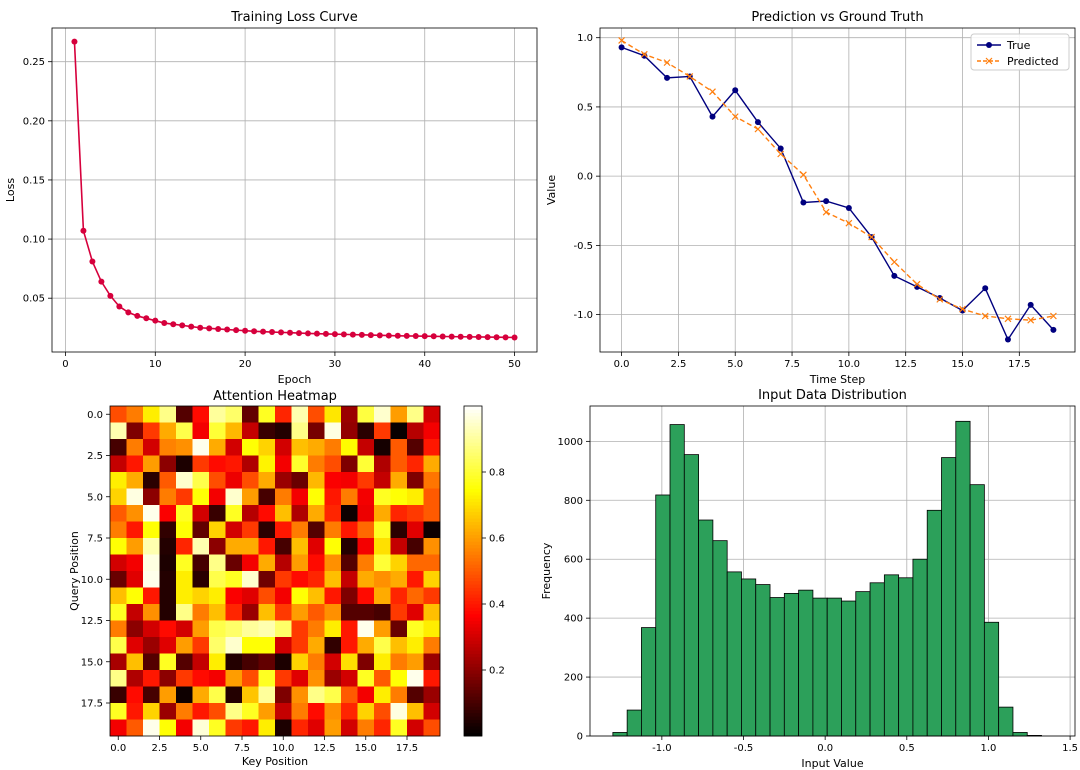 Image resolution: width=1080 pixels, height=770 pixels. I want to click on y-axis-label: Loss, so click(10, 190).